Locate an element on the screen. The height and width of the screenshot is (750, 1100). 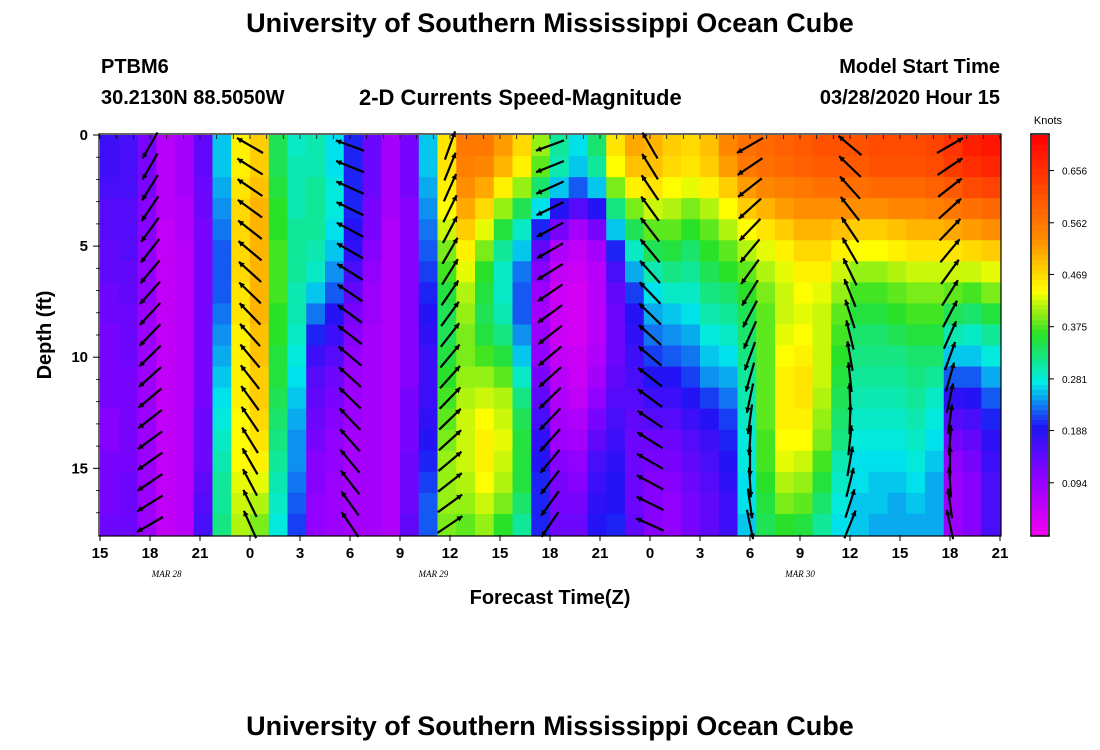
station-id: PTBM6 is located at coordinates (135, 67).